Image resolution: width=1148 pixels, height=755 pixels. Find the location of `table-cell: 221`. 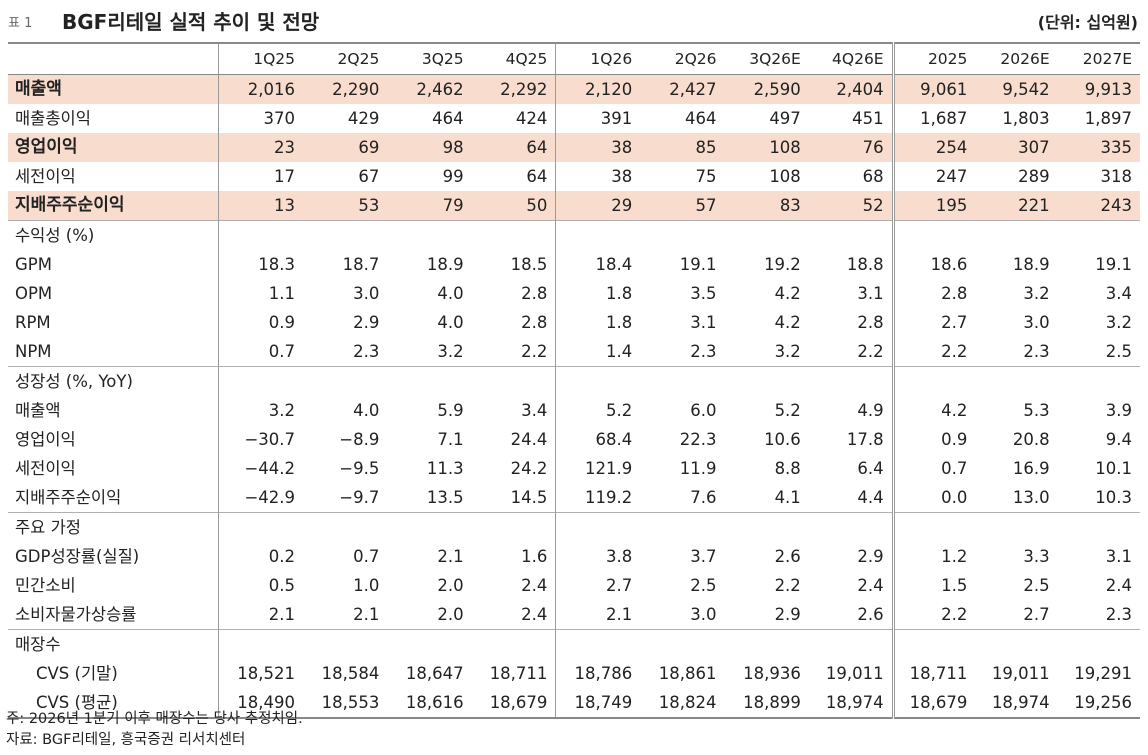

table-cell: 221 is located at coordinates (1016, 206).